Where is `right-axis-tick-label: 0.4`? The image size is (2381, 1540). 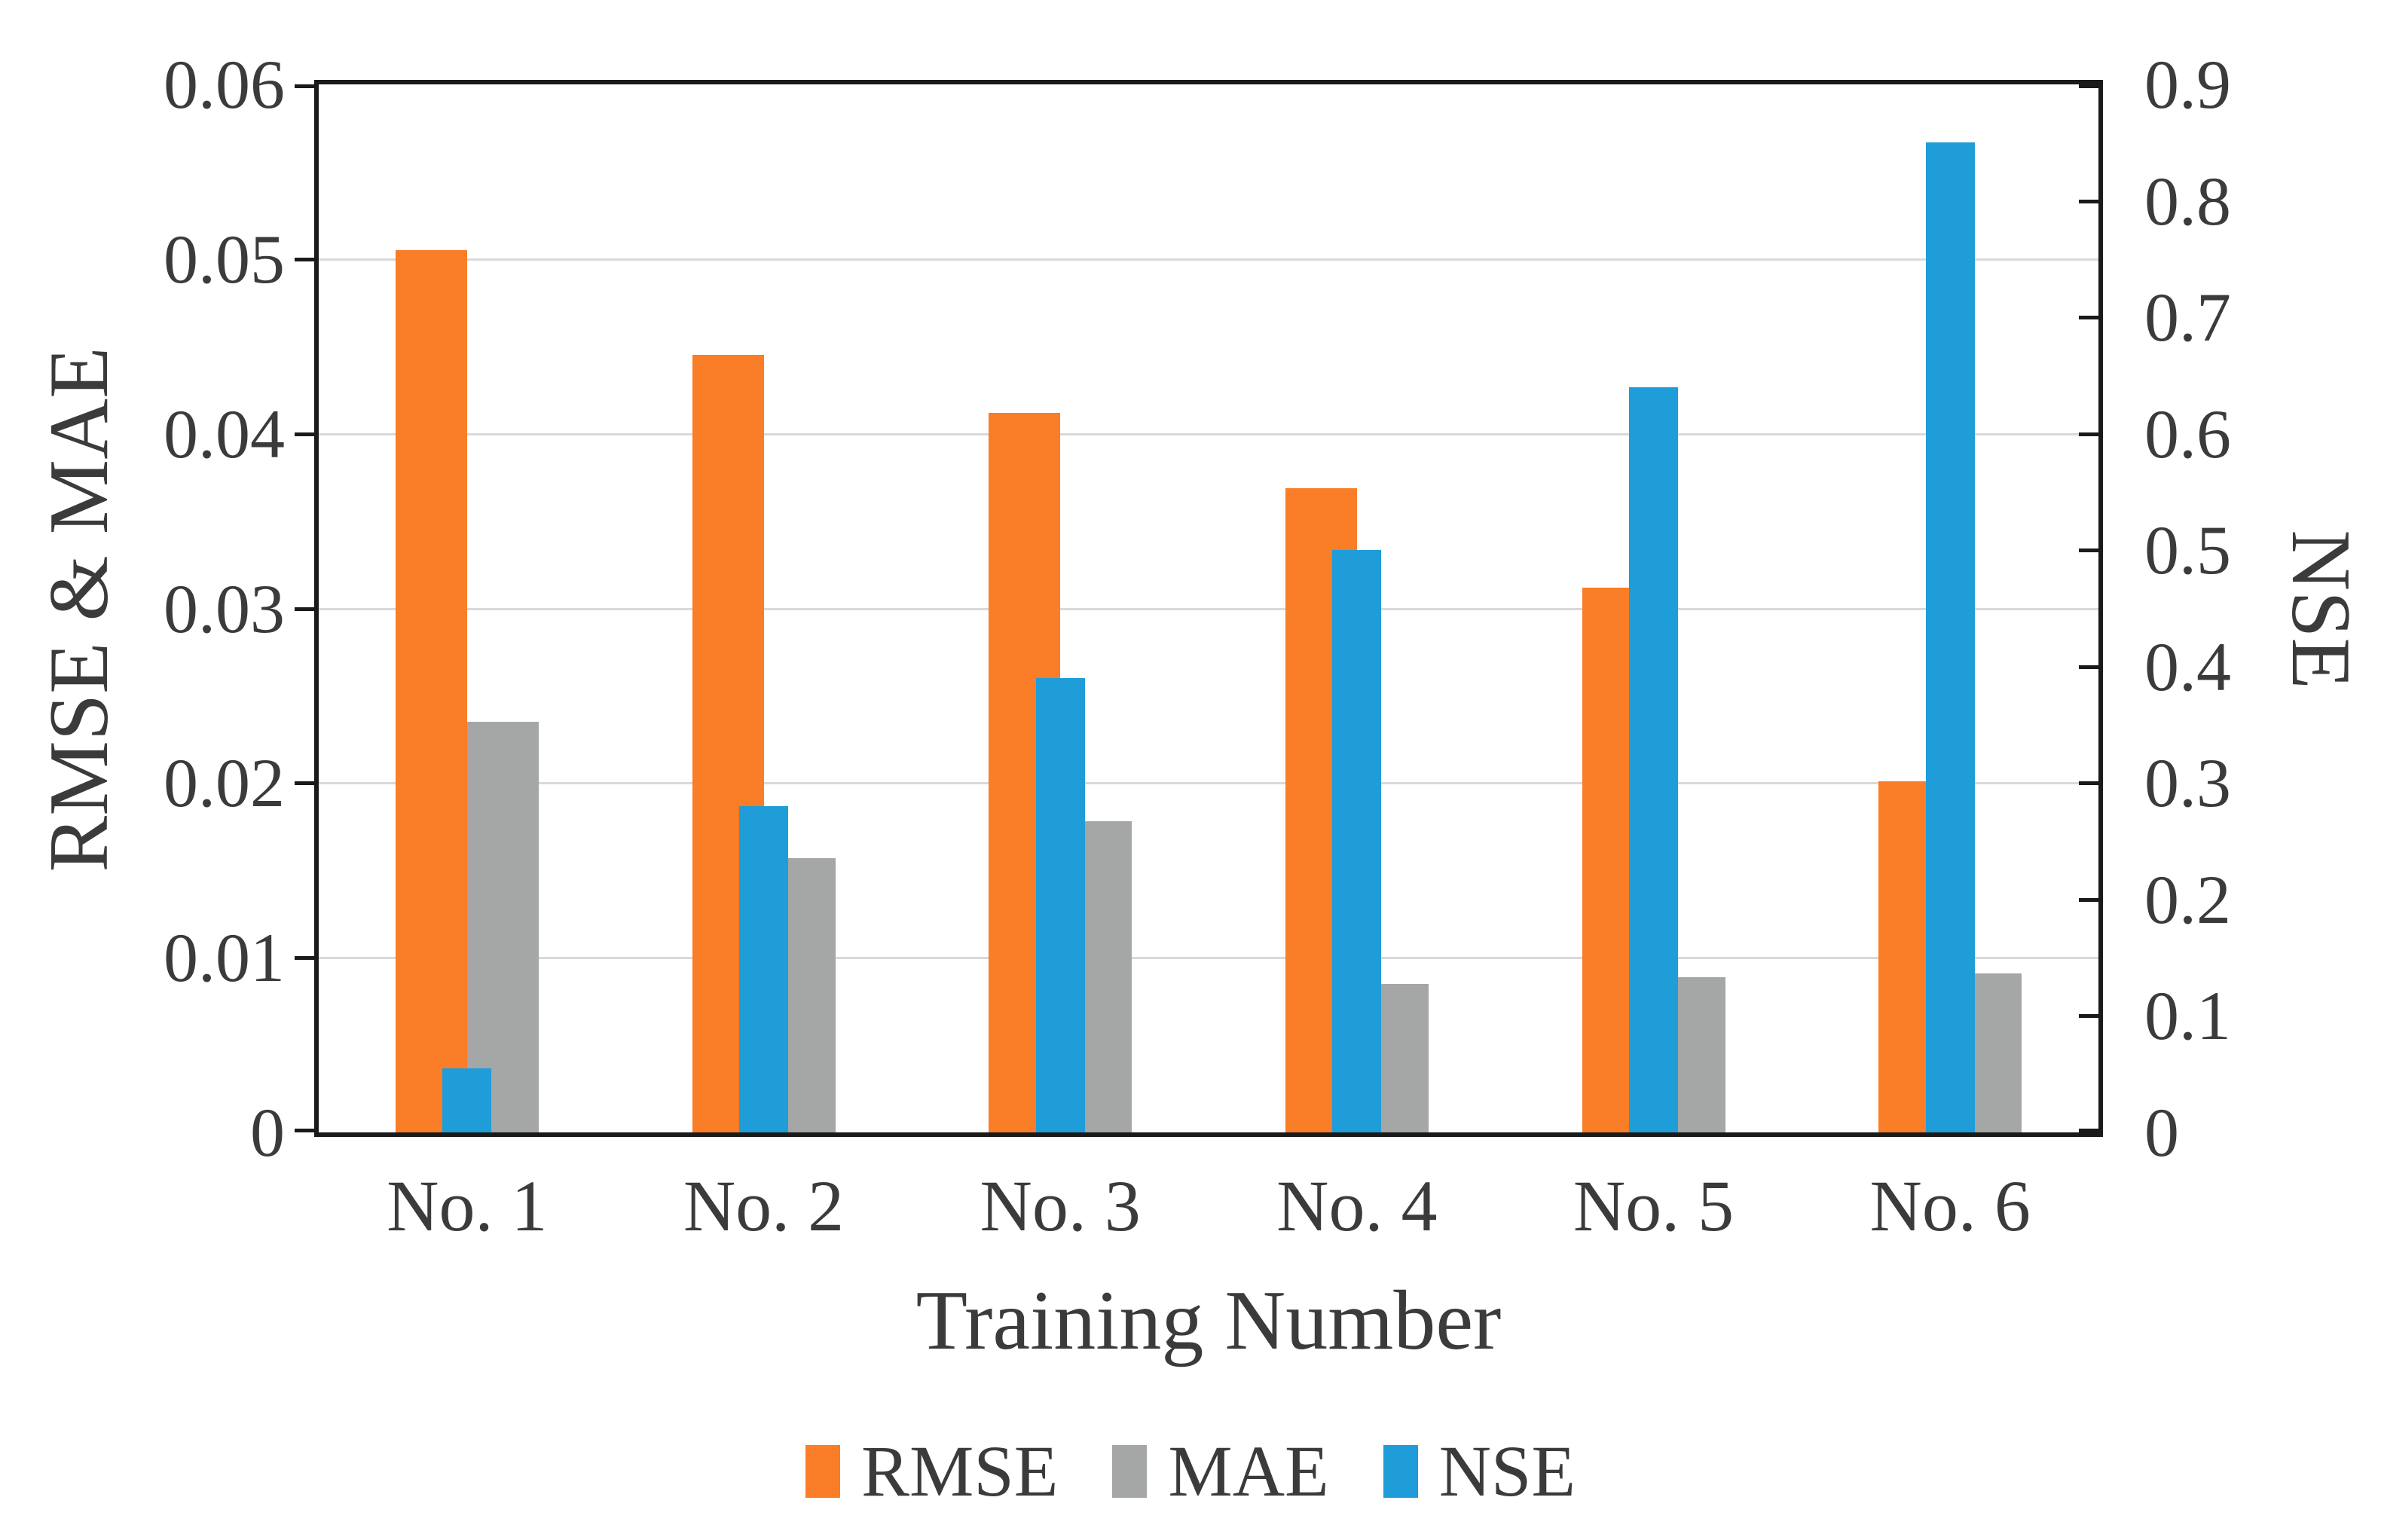 right-axis-tick-label: 0.4 is located at coordinates (2188, 667).